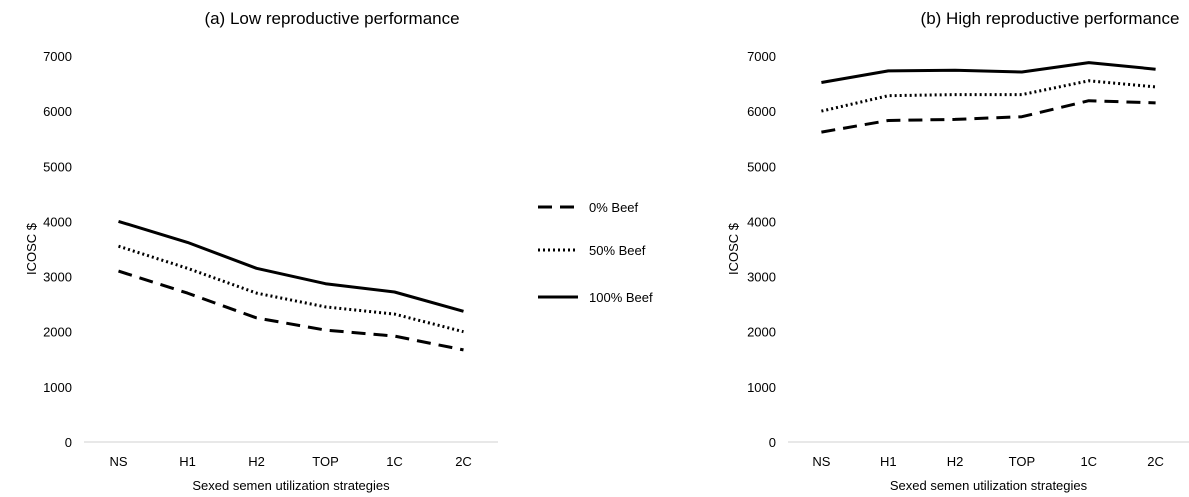 Image resolution: width=1189 pixels, height=497 pixels. I want to click on chart-title: (b) High reproductive performance, so click(1050, 18).